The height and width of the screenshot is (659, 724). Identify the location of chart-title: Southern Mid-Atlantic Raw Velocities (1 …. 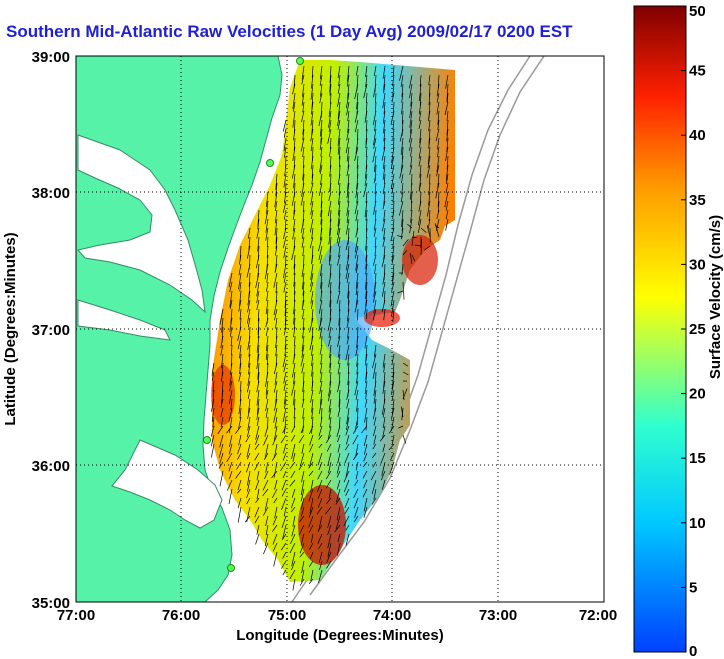
(289, 31).